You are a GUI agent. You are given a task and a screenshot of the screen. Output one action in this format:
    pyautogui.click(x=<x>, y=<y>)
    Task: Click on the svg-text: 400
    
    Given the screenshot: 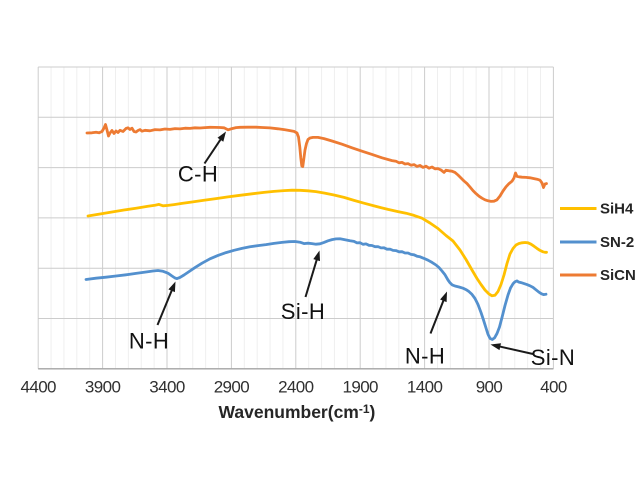 What is the action you would take?
    pyautogui.click(x=553, y=387)
    